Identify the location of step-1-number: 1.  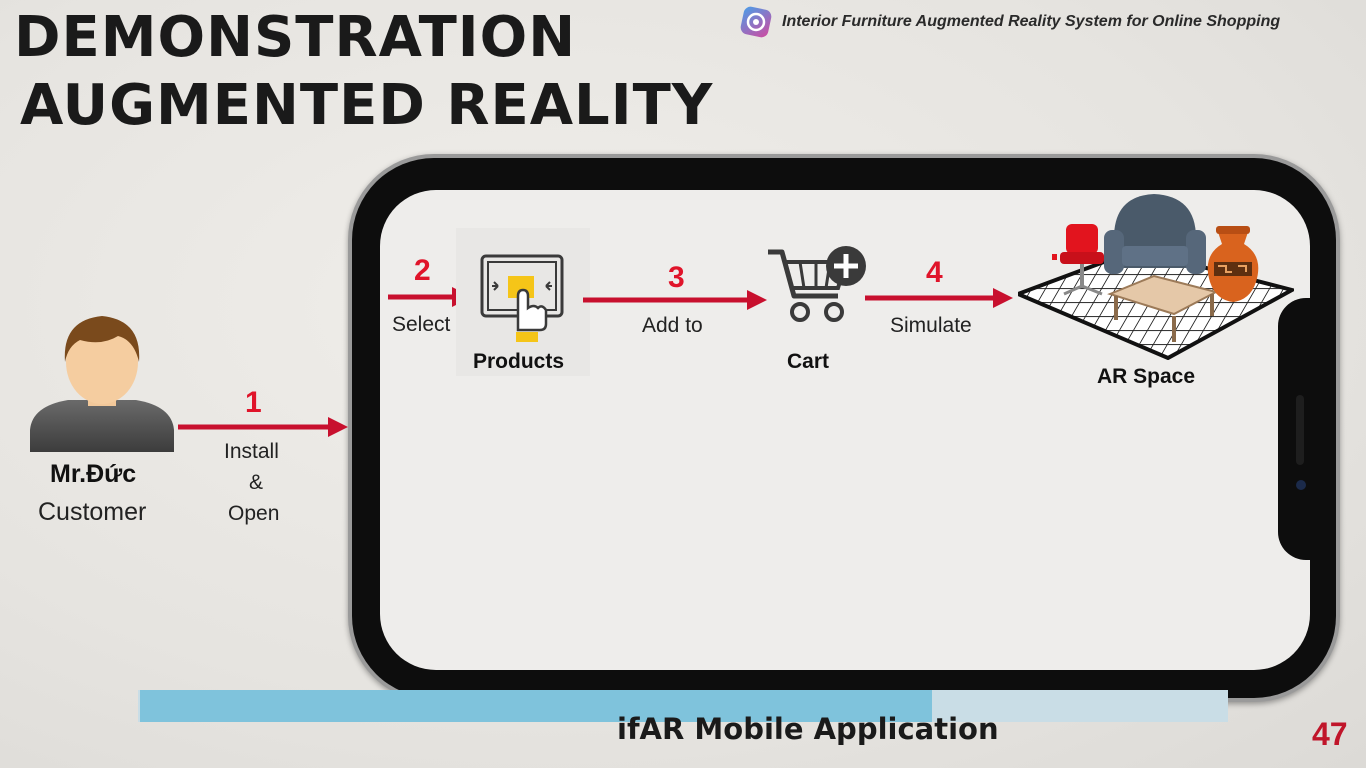
(253, 402).